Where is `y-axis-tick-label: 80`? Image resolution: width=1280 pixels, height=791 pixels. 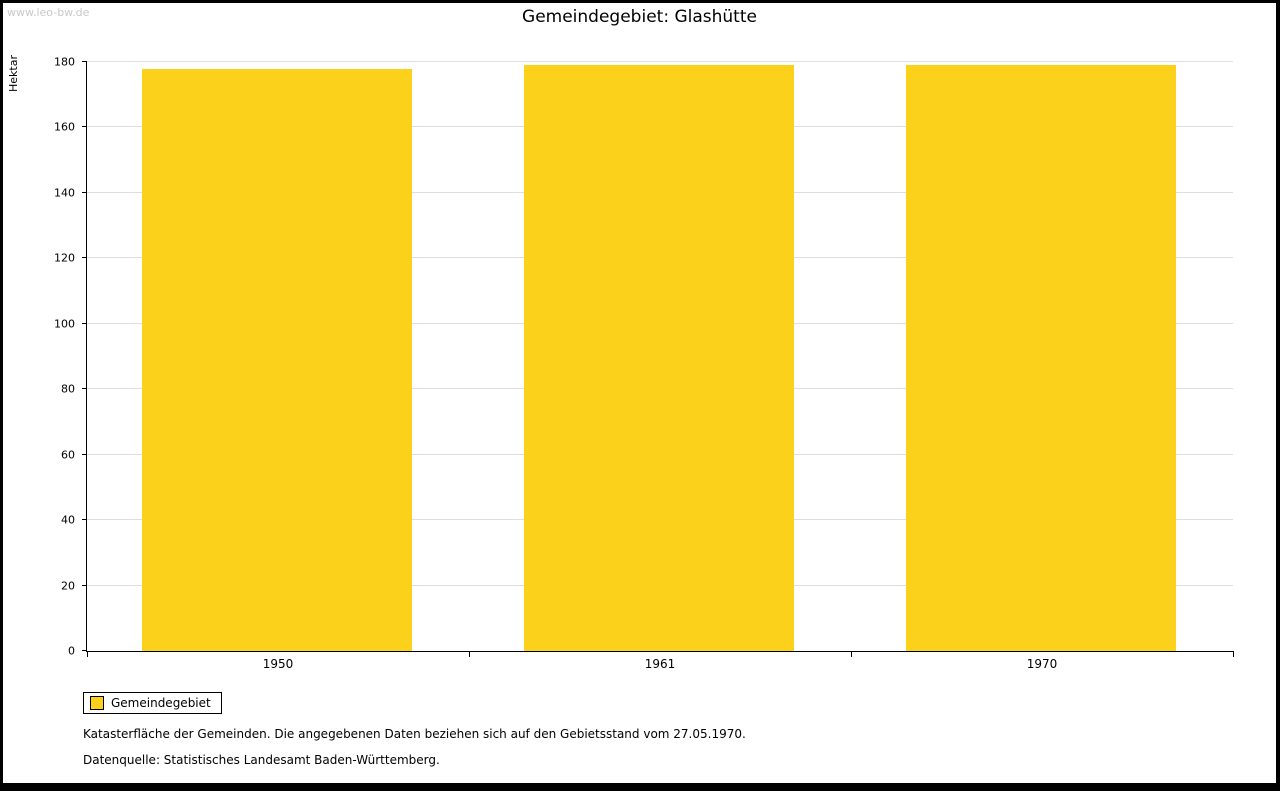 y-axis-tick-label: 80 is located at coordinates (68, 389).